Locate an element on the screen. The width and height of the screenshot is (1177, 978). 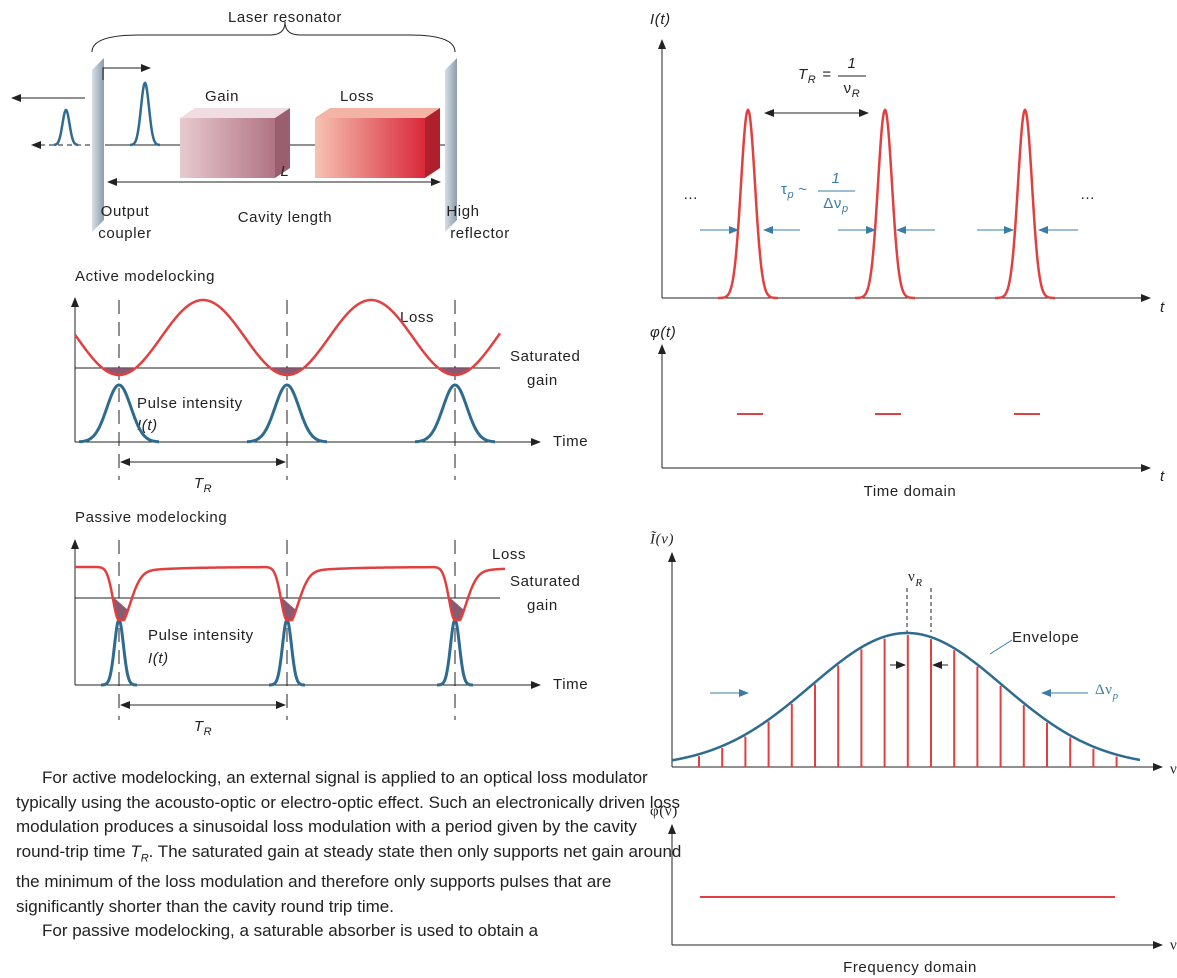
high-reflector-mirror is located at coordinates (451, 145).